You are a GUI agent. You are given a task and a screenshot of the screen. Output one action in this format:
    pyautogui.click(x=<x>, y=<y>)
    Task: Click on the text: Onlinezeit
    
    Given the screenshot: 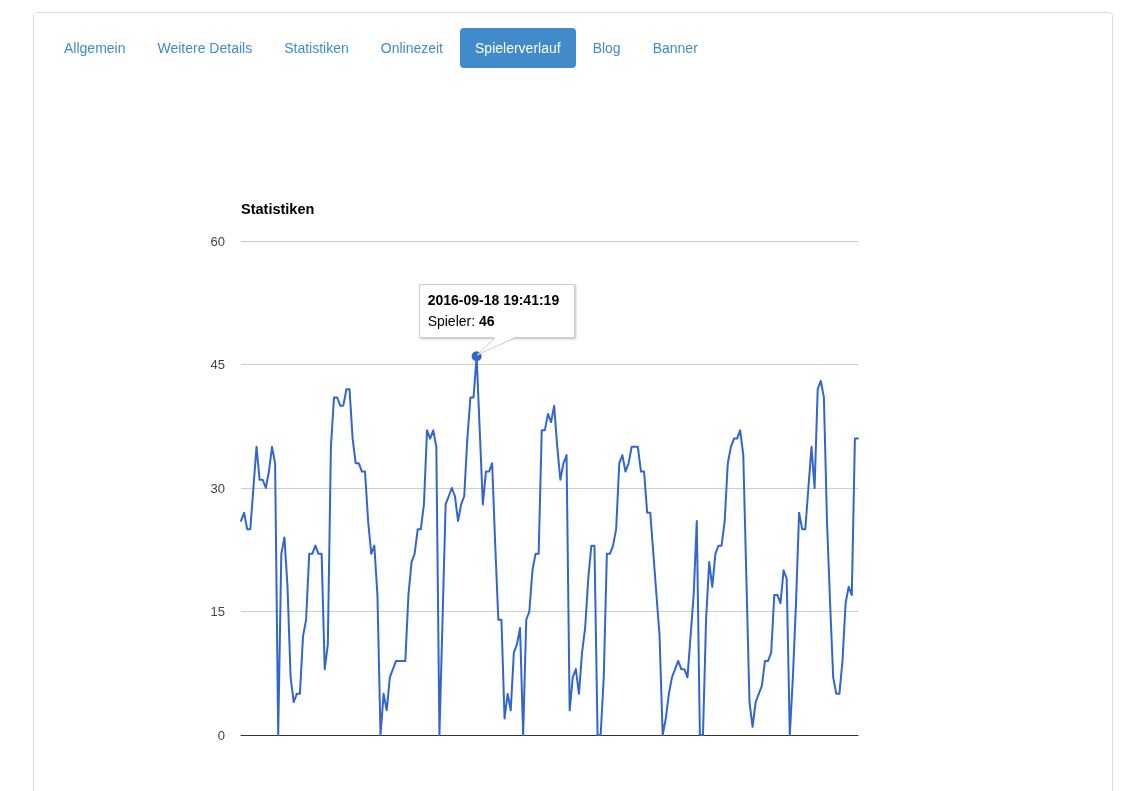 What is the action you would take?
    pyautogui.click(x=411, y=48)
    